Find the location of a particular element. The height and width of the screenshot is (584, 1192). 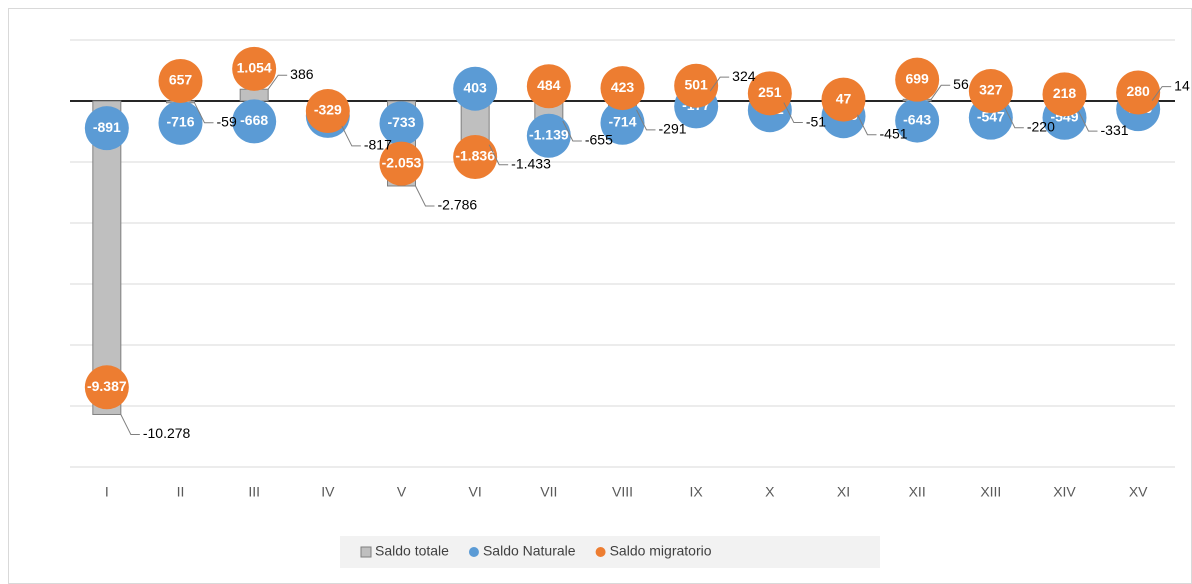

bubble-label: 327 is located at coordinates (991, 90).